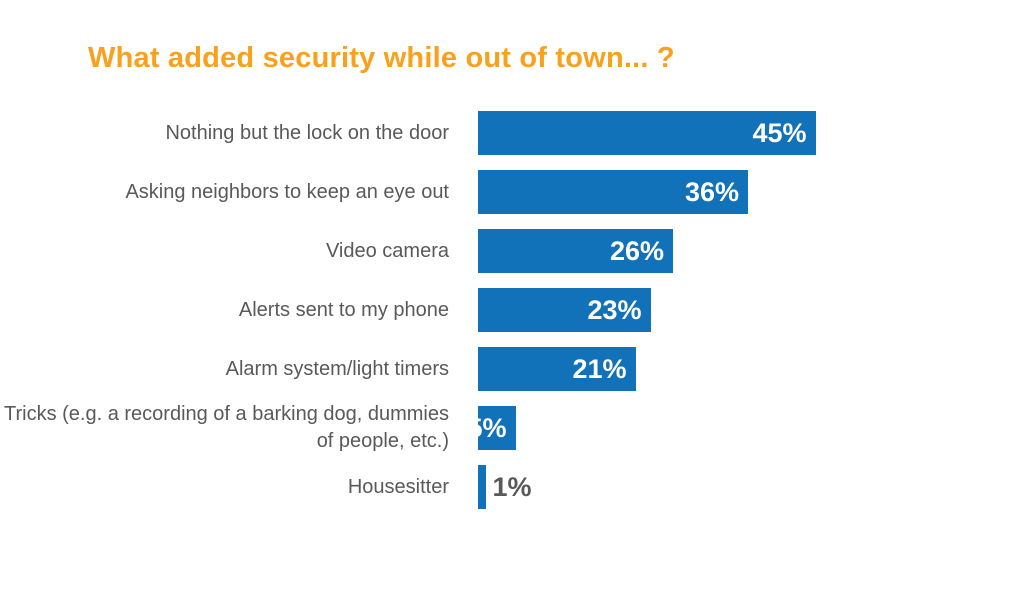  What do you see at coordinates (599, 368) in the screenshot?
I see `value-label: 21%` at bounding box center [599, 368].